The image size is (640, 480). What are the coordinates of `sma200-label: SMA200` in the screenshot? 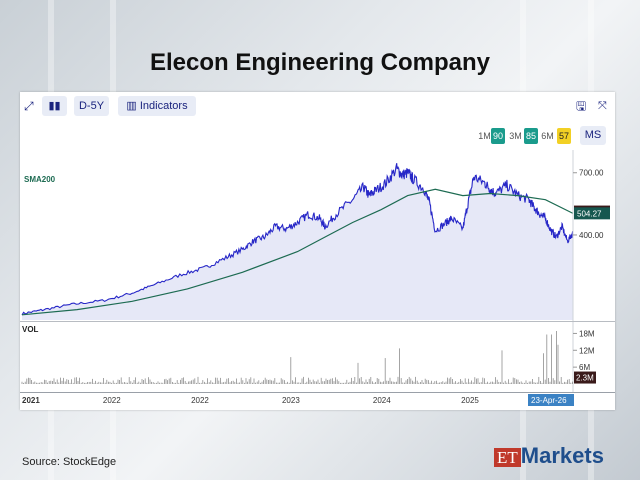 It's located at (40, 179).